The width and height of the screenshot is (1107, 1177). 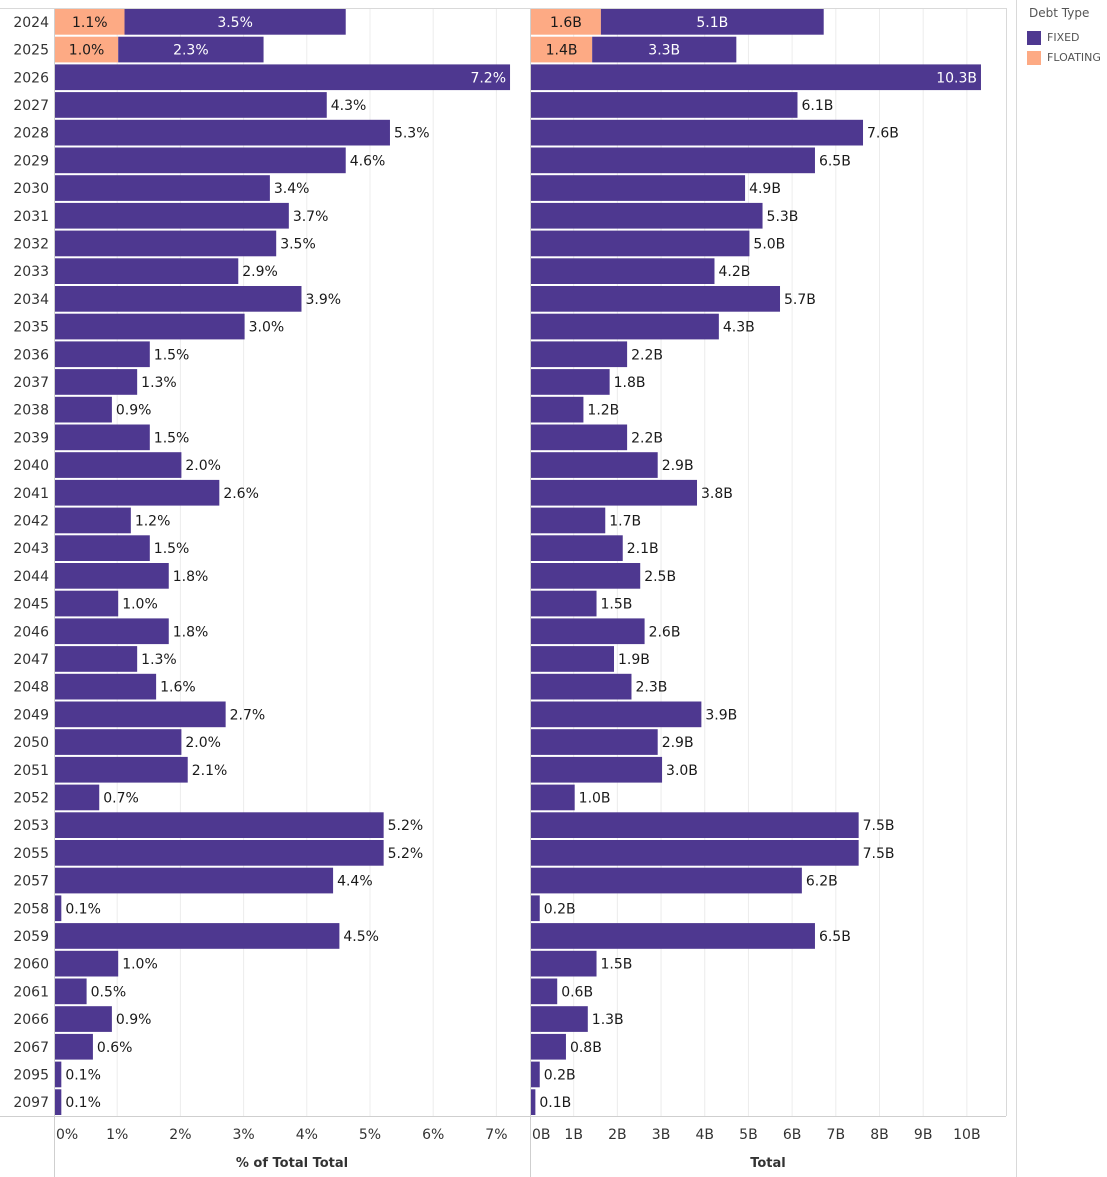 What do you see at coordinates (678, 743) in the screenshot?
I see `data-label-fixed-total-2050: 2.9B` at bounding box center [678, 743].